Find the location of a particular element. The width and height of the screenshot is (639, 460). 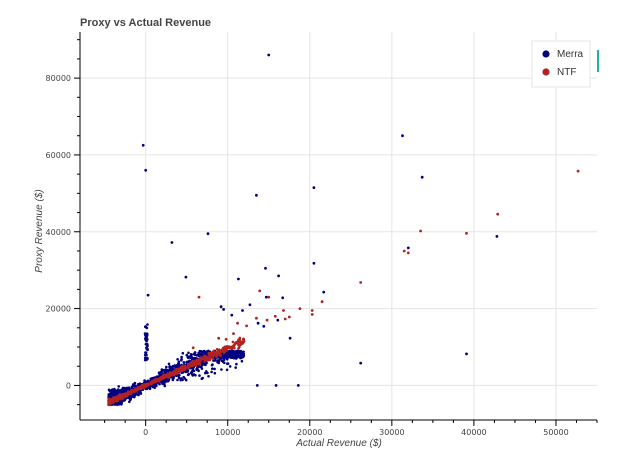

legend: Merra NTF is located at coordinates (561, 64).